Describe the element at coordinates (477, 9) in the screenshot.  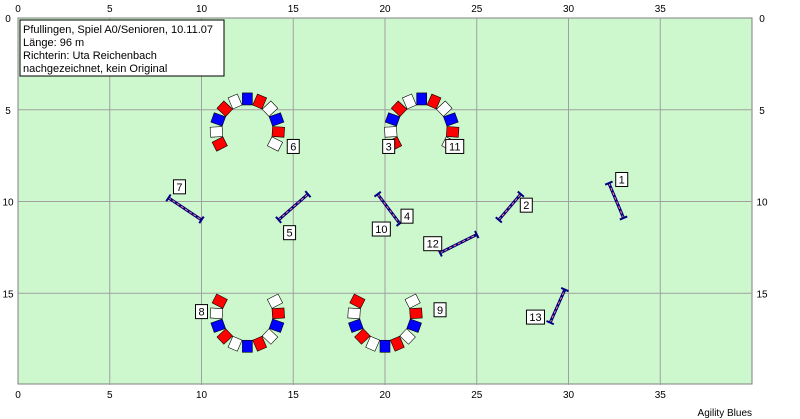
I see `x-axis-label-top: 25` at that location.